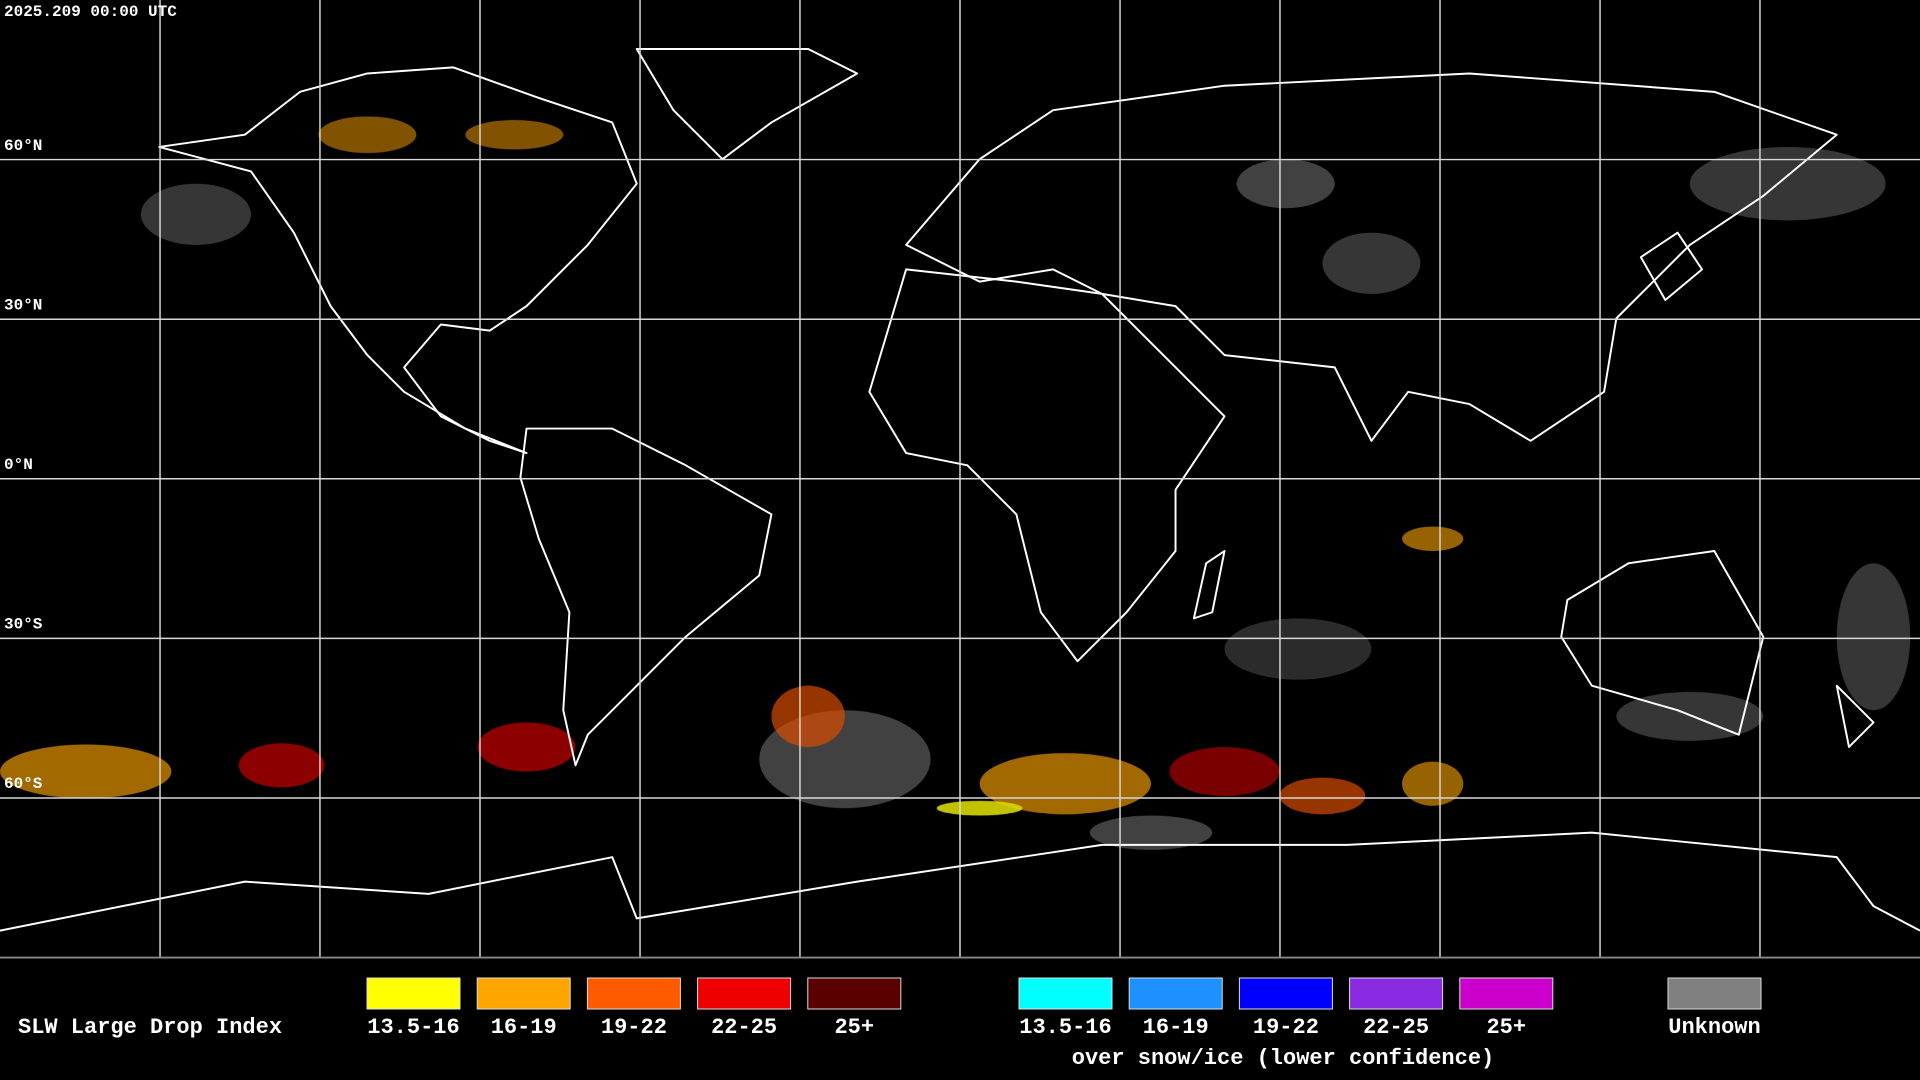 The image size is (1920, 1080). I want to click on latitude-label: 60°N, so click(23, 146).